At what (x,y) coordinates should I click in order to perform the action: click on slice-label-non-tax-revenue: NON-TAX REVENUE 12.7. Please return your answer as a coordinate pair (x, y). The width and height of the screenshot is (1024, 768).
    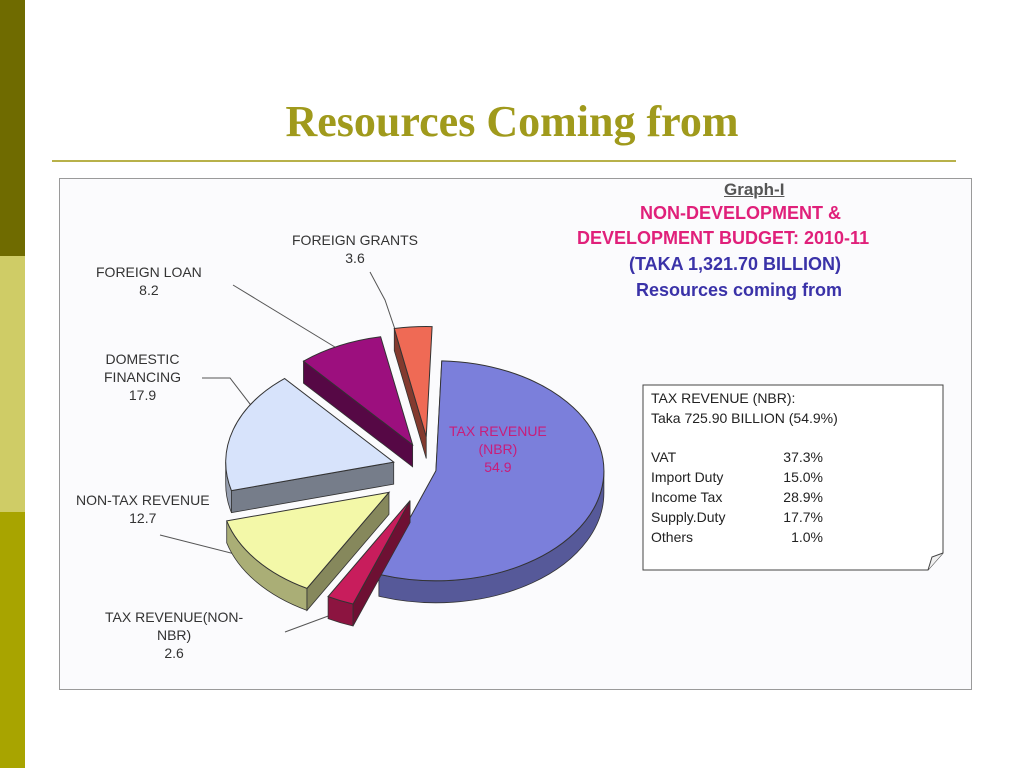
    Looking at the image, I should click on (143, 509).